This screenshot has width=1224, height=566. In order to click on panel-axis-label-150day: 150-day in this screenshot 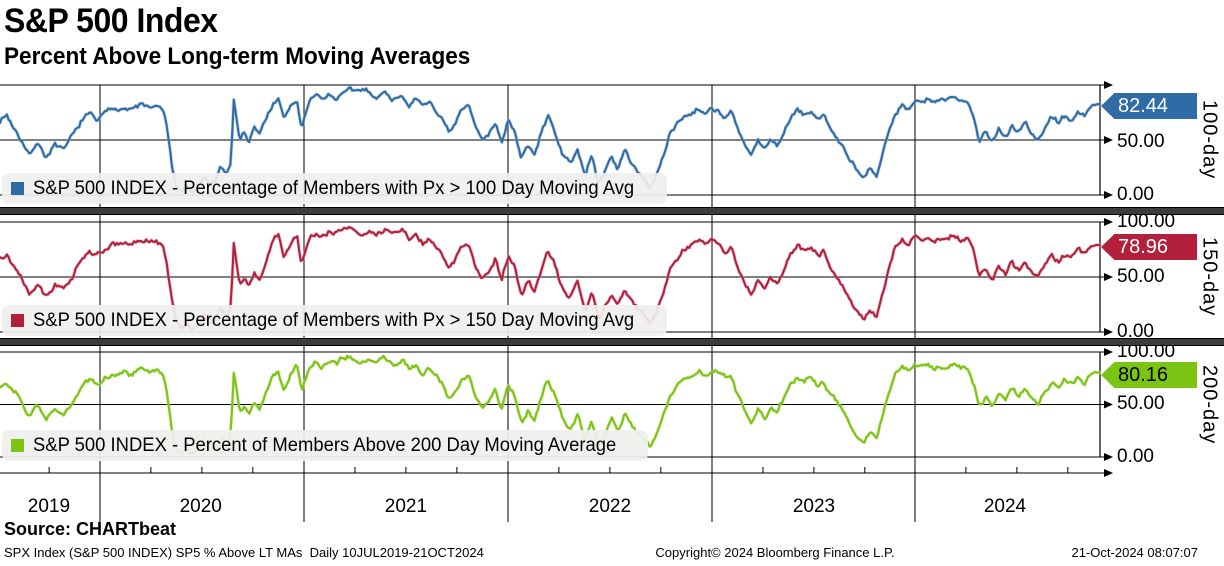, I will do `click(1209, 277)`.